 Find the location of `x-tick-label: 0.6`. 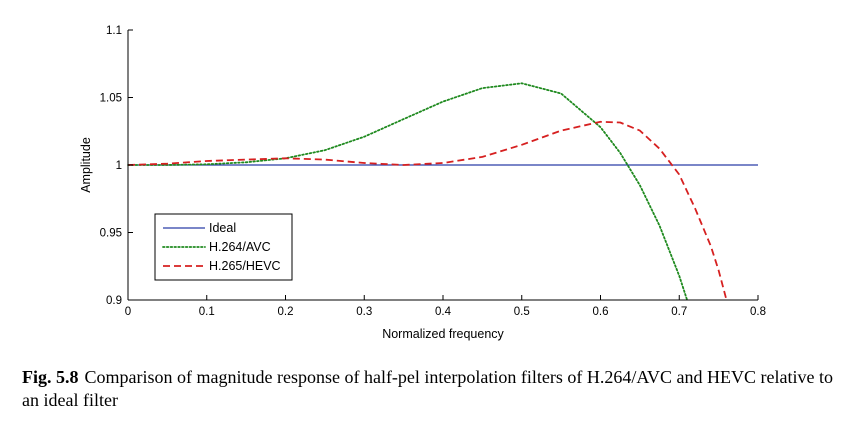

x-tick-label: 0.6 is located at coordinates (601, 312).